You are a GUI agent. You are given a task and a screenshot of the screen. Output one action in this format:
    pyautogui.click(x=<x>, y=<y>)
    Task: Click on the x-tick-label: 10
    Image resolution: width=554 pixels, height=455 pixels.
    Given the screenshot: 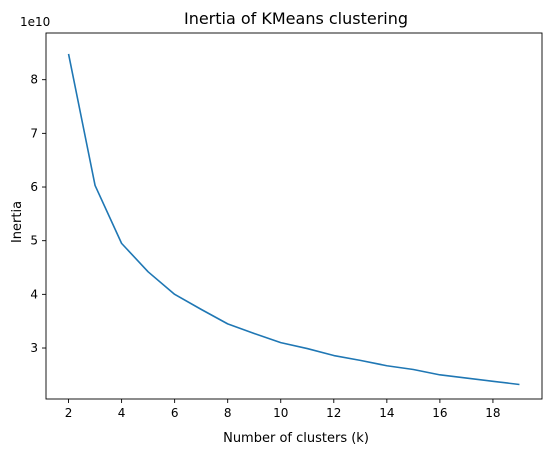 What is the action you would take?
    pyautogui.click(x=280, y=413)
    